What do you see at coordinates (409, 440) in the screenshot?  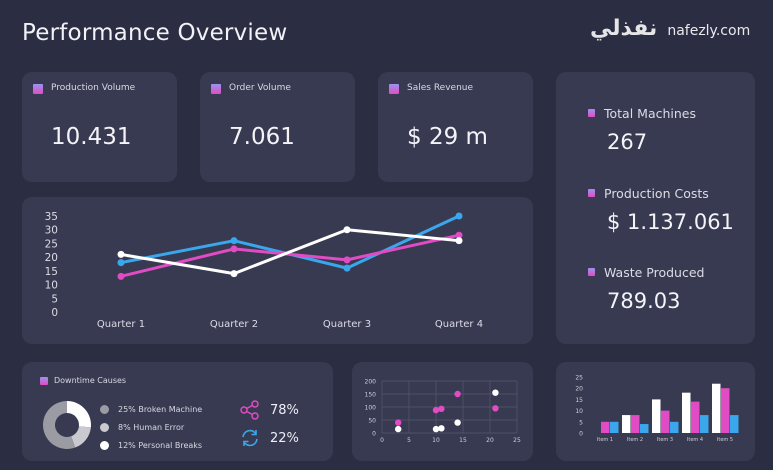 I see `x-tick-label: 5` at bounding box center [409, 440].